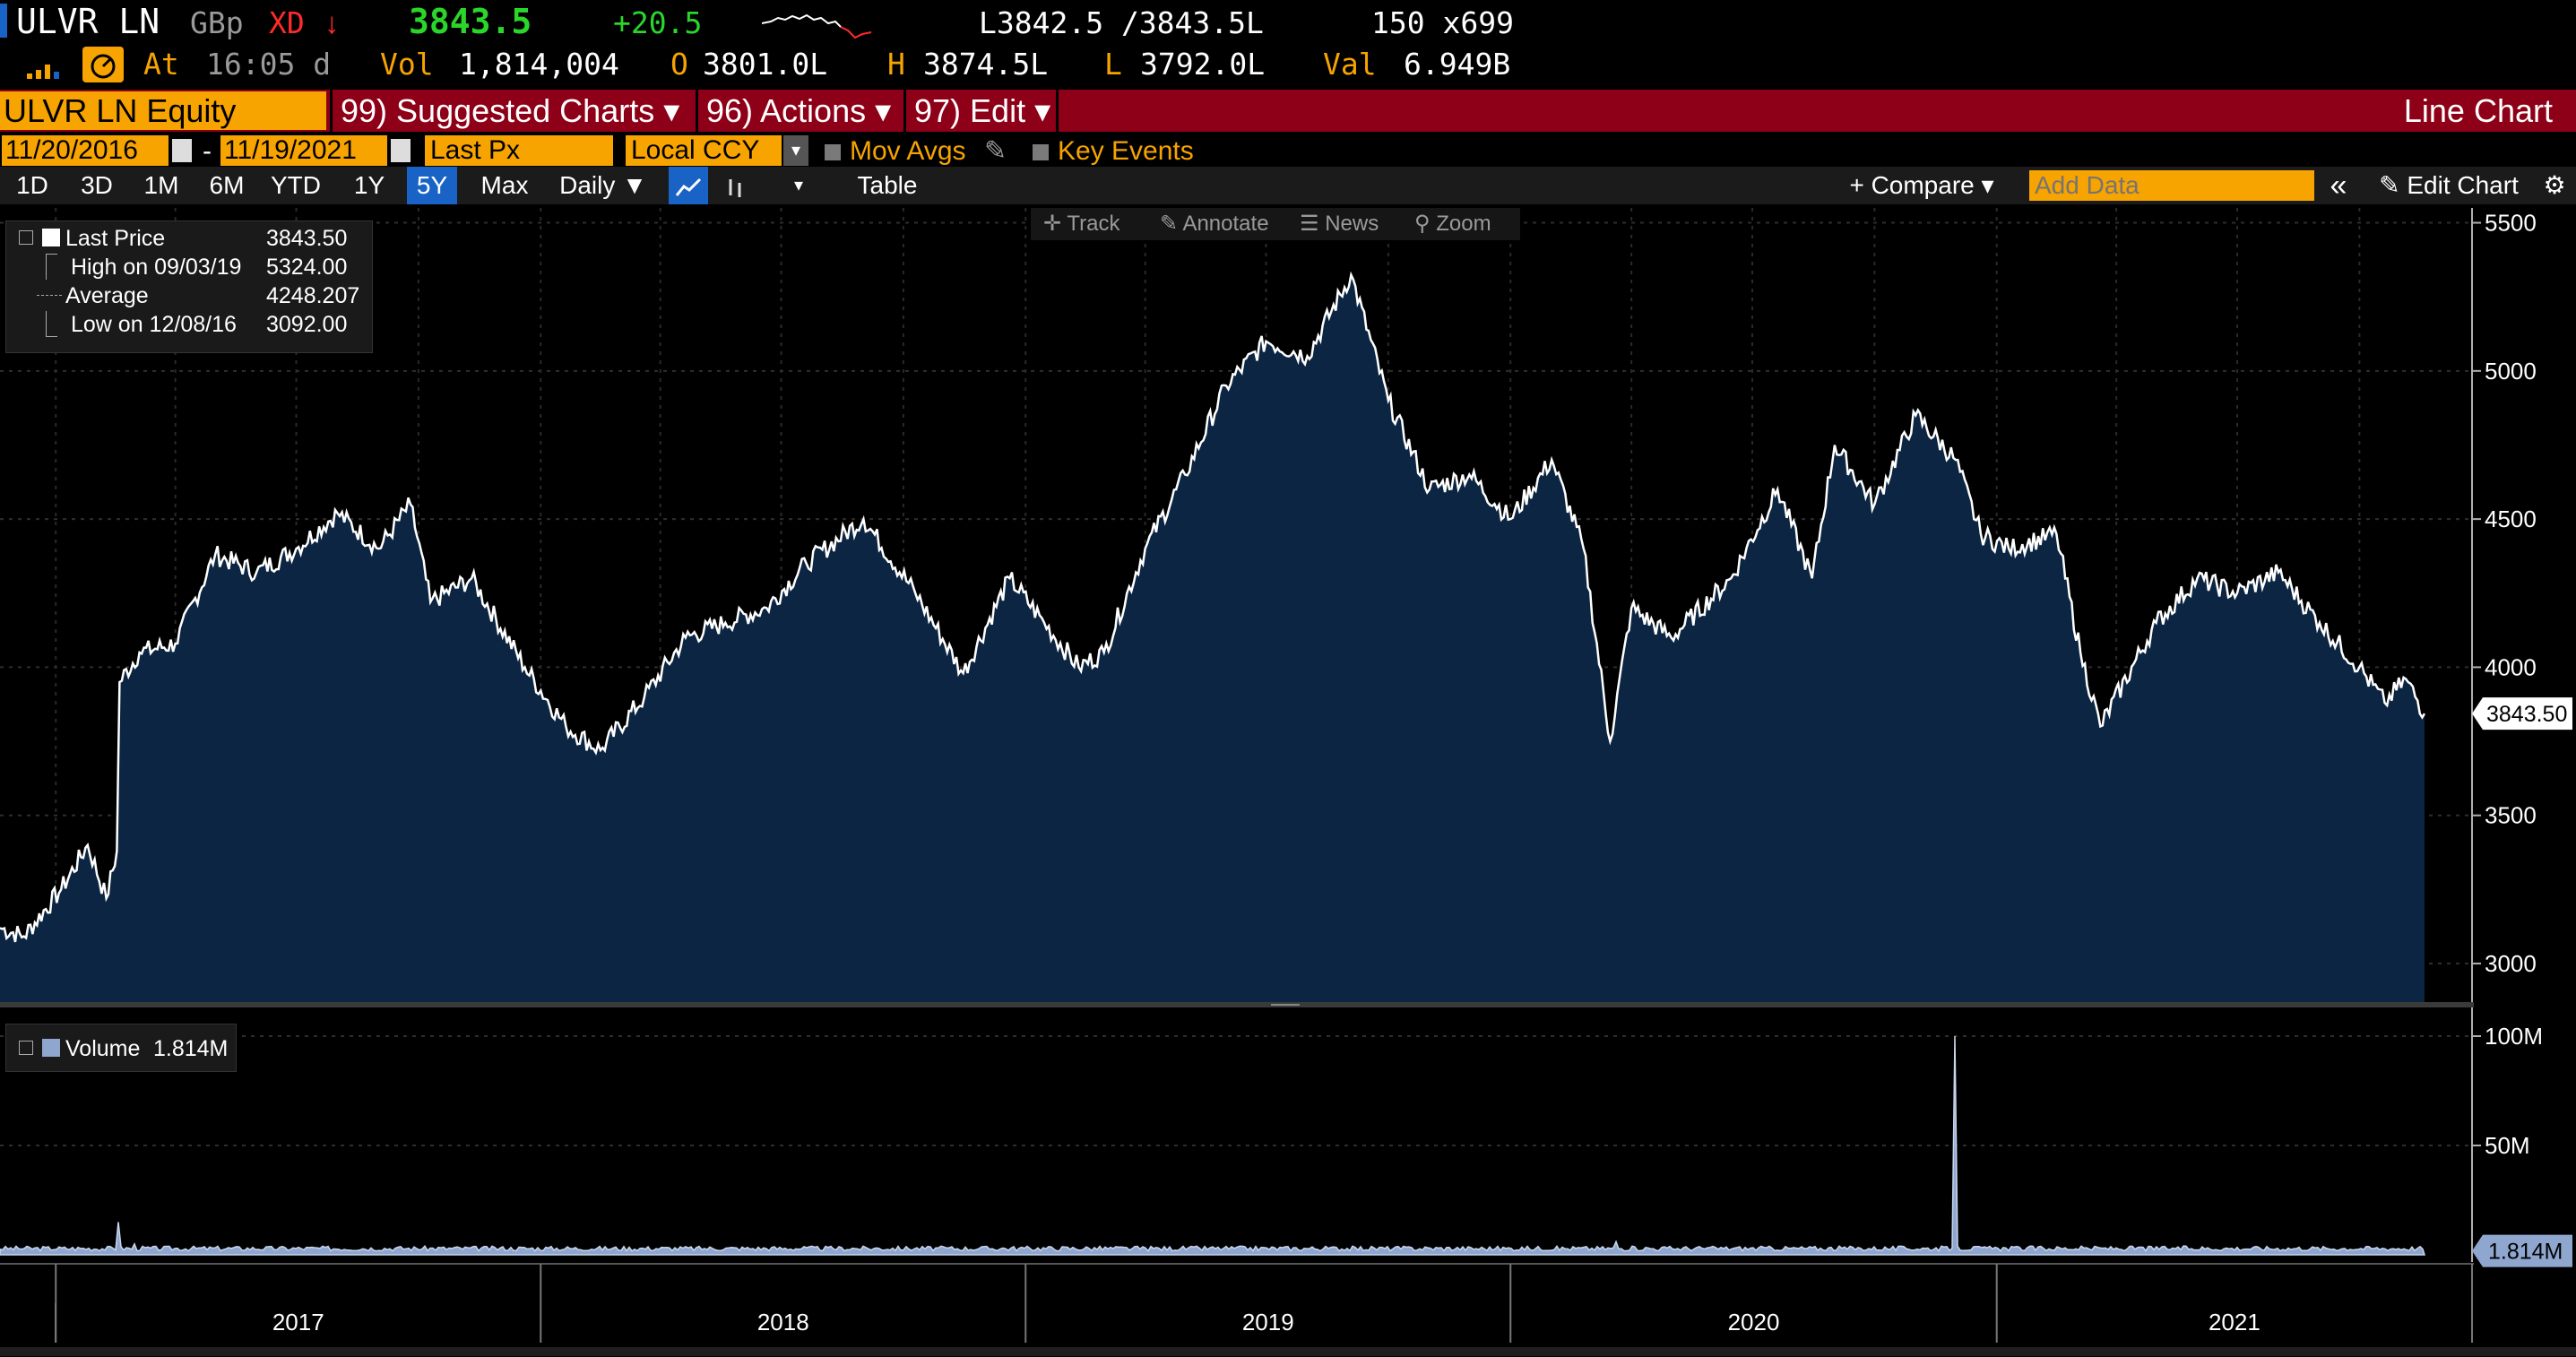  What do you see at coordinates (1237, 1004) in the screenshot?
I see `pane-divider` at bounding box center [1237, 1004].